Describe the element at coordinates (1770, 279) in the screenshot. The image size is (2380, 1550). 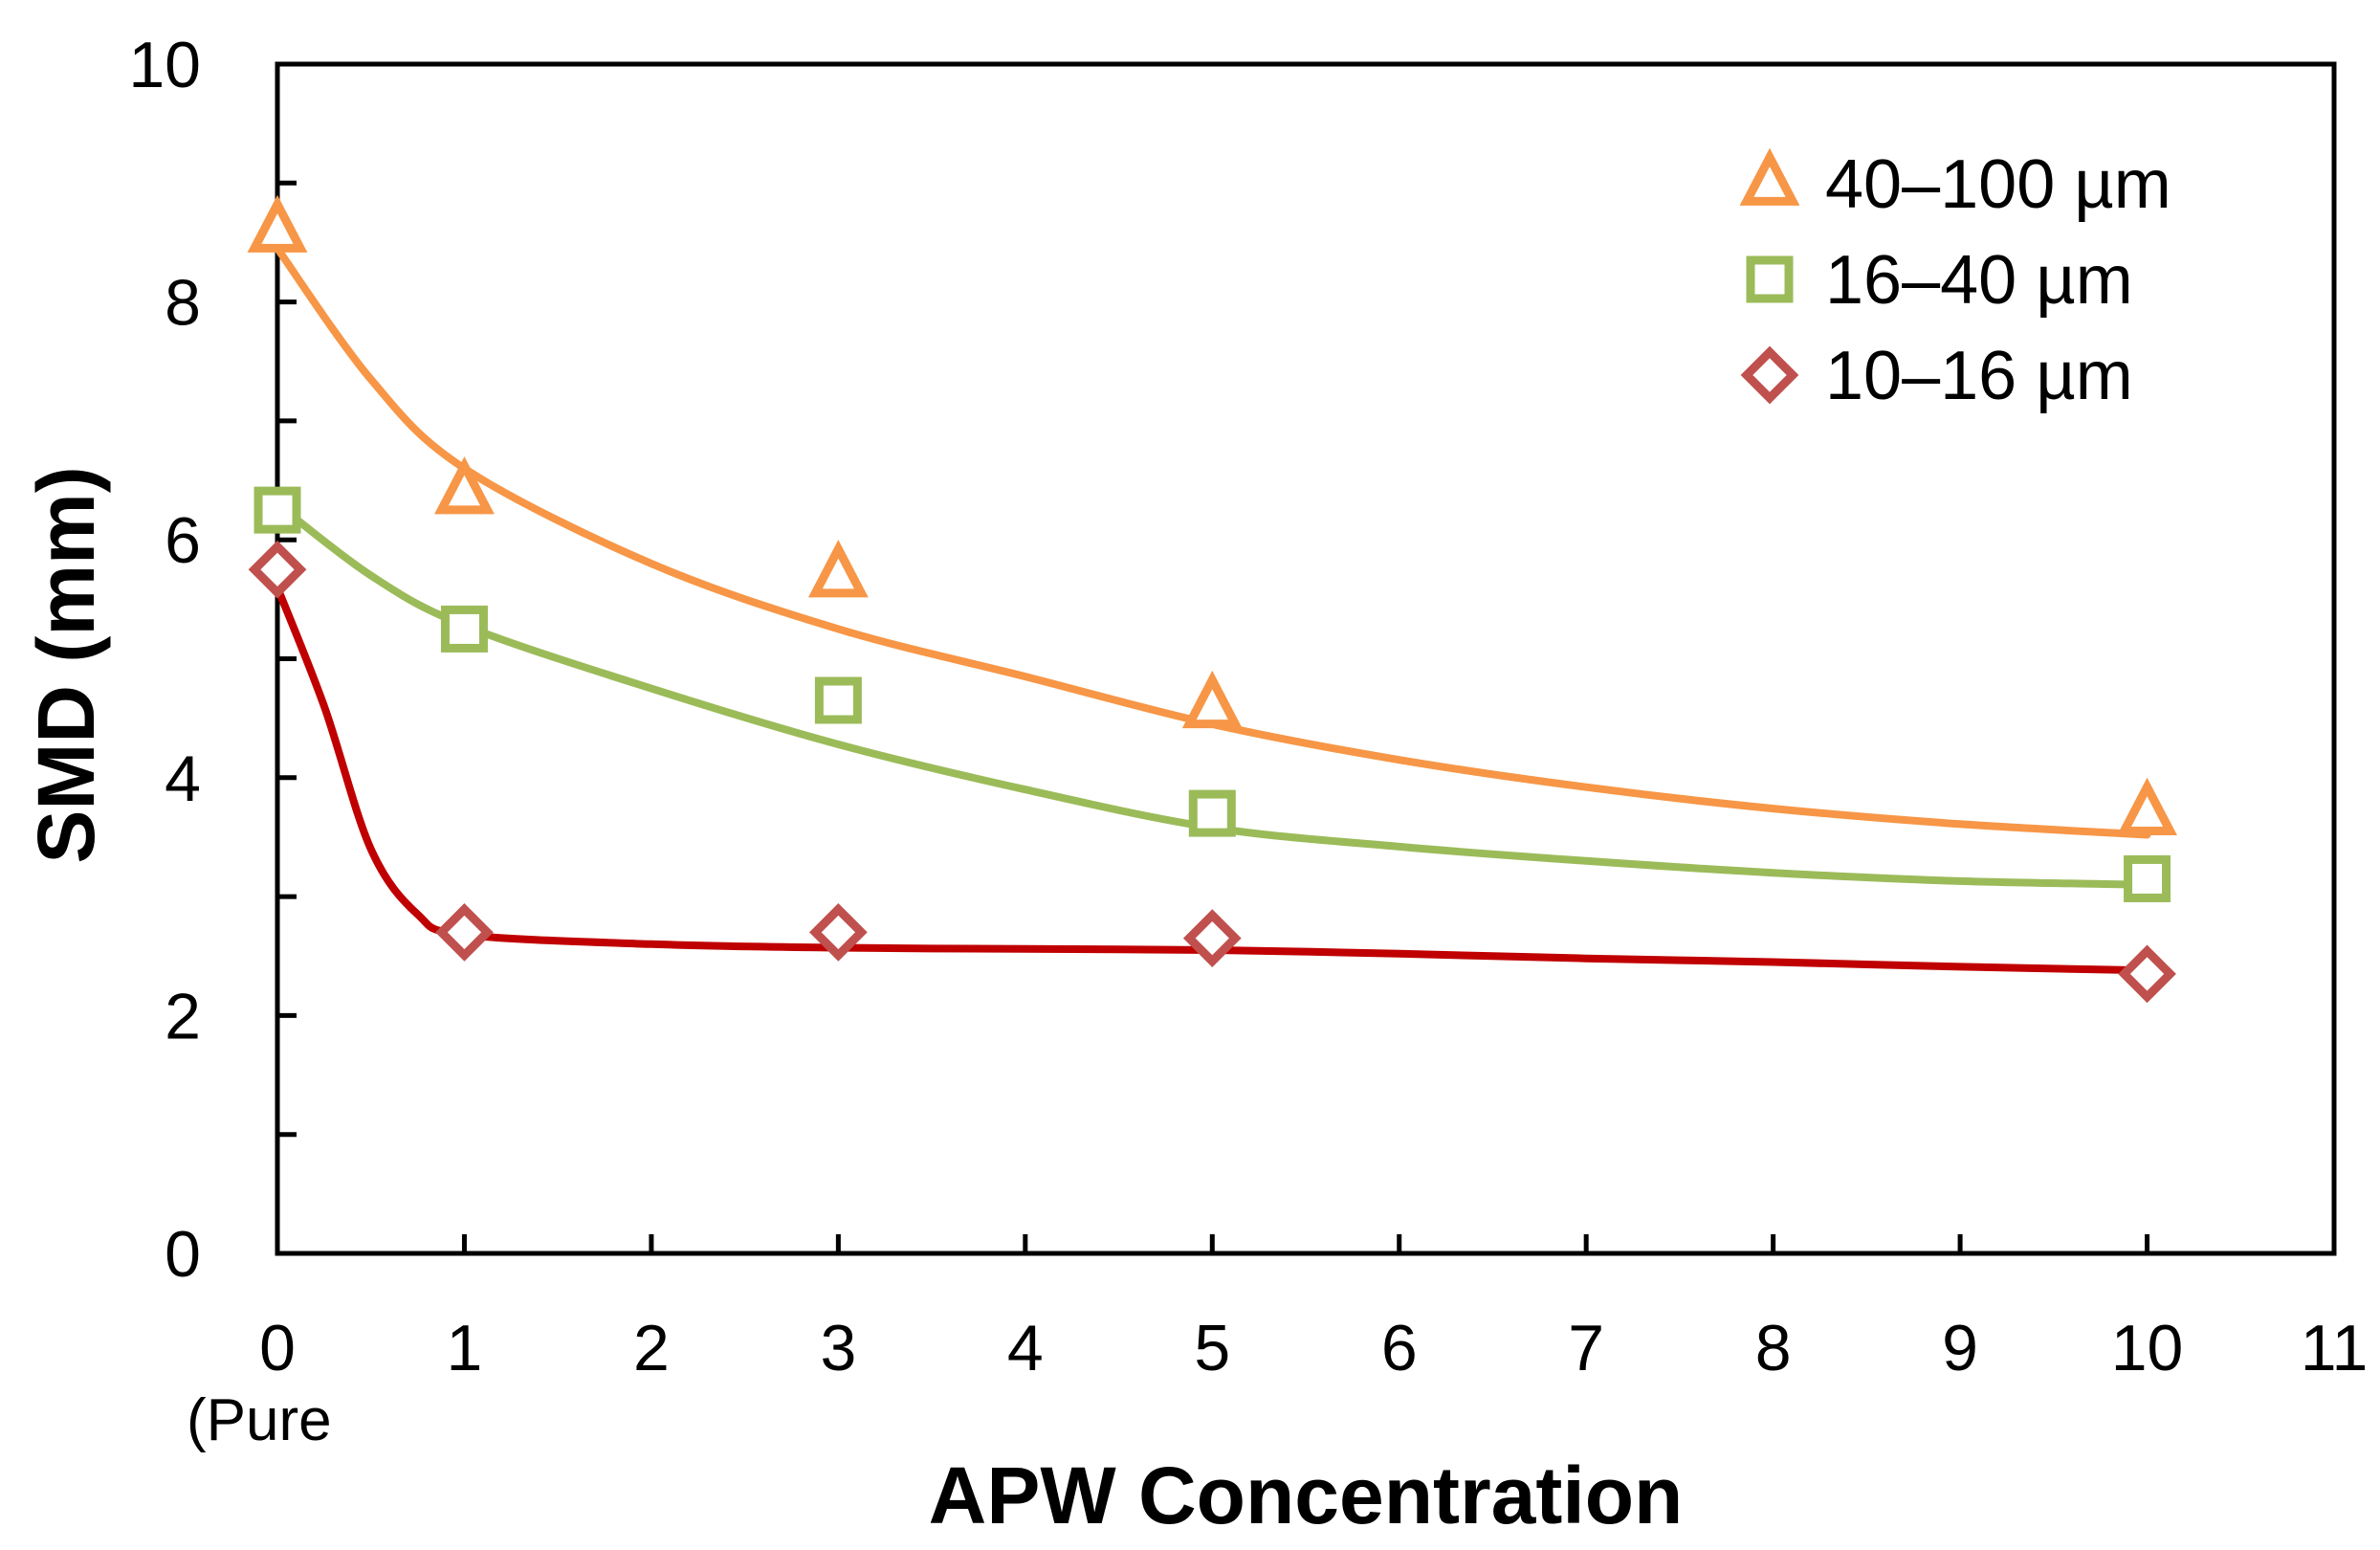
I see `legend-marker-square` at that location.